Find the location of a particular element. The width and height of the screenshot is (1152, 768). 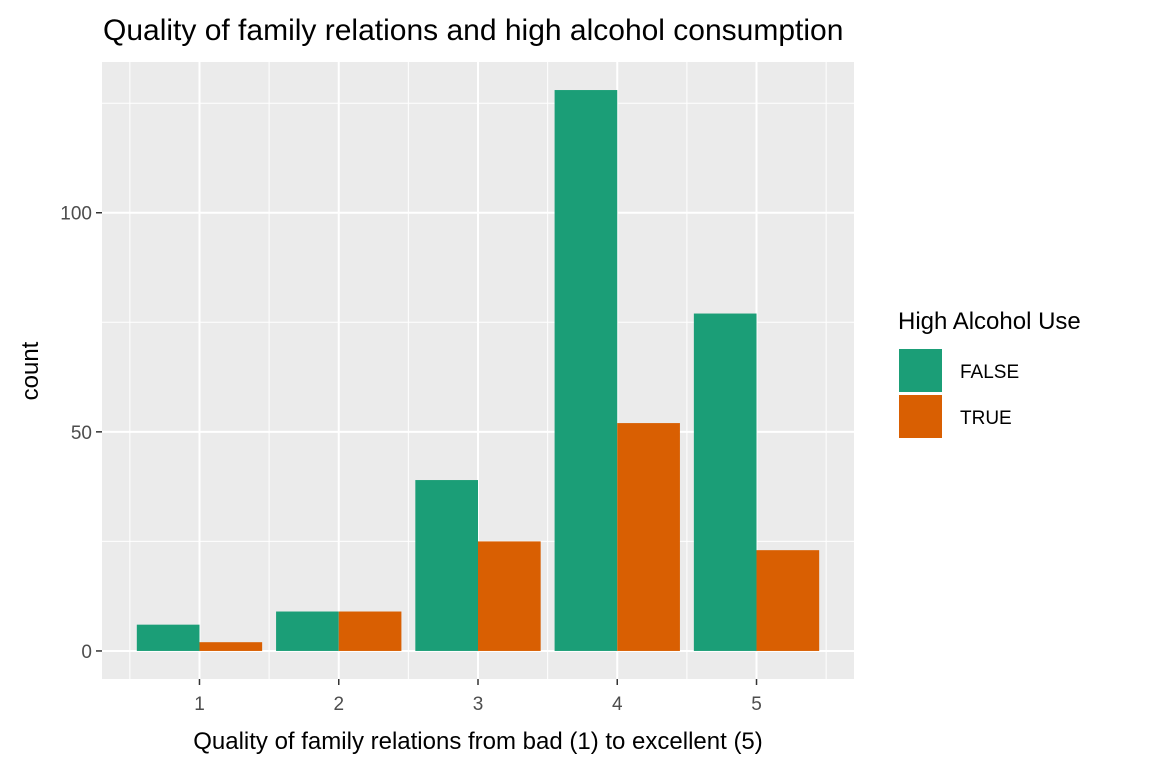

x-tick-label: 3 is located at coordinates (478, 704).